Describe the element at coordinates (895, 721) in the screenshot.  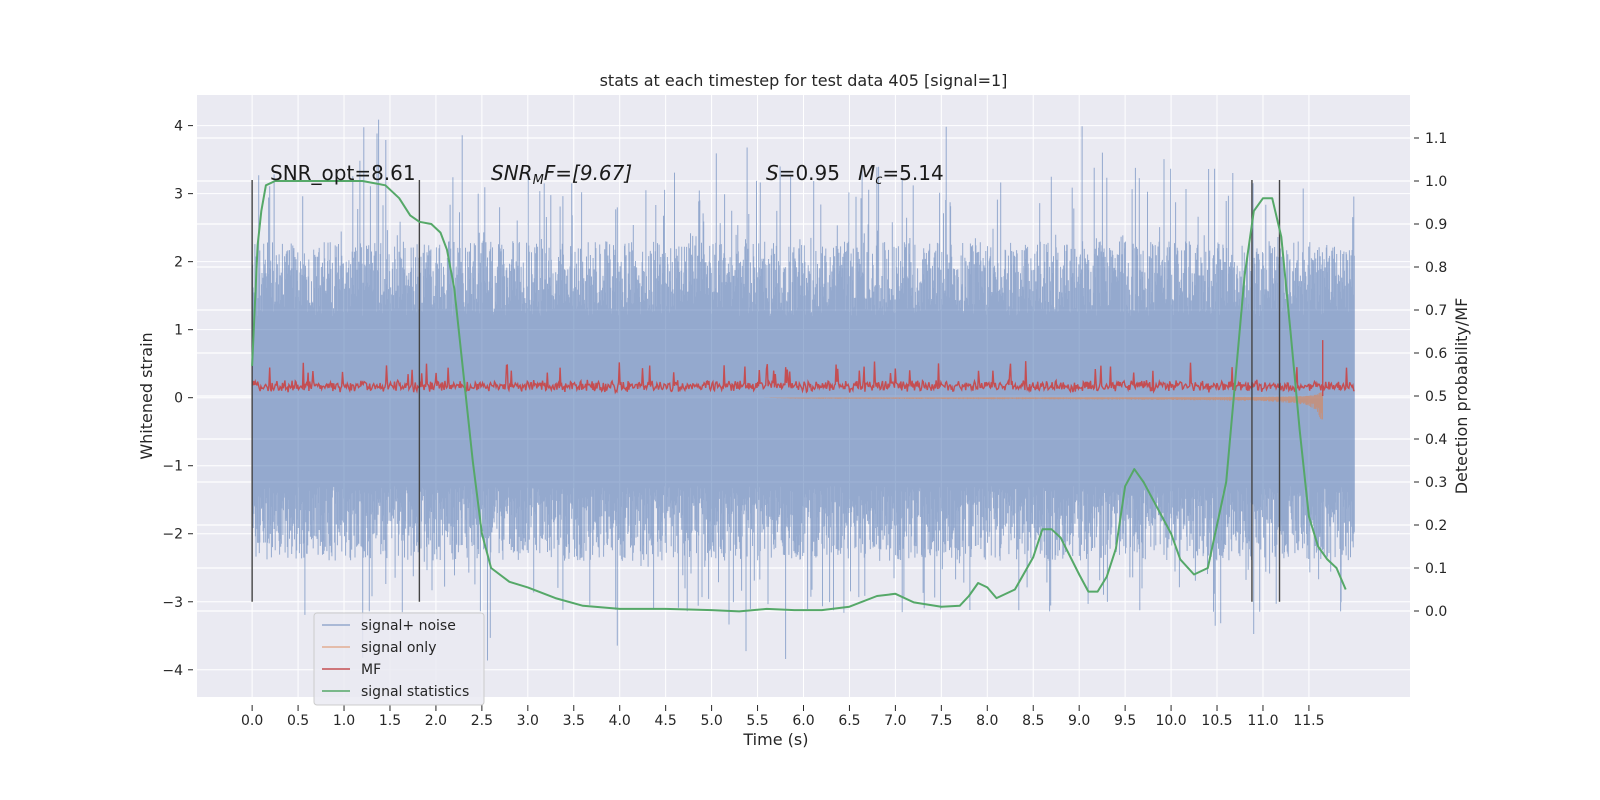
I see `x-tick-label-14: 7.0` at that location.